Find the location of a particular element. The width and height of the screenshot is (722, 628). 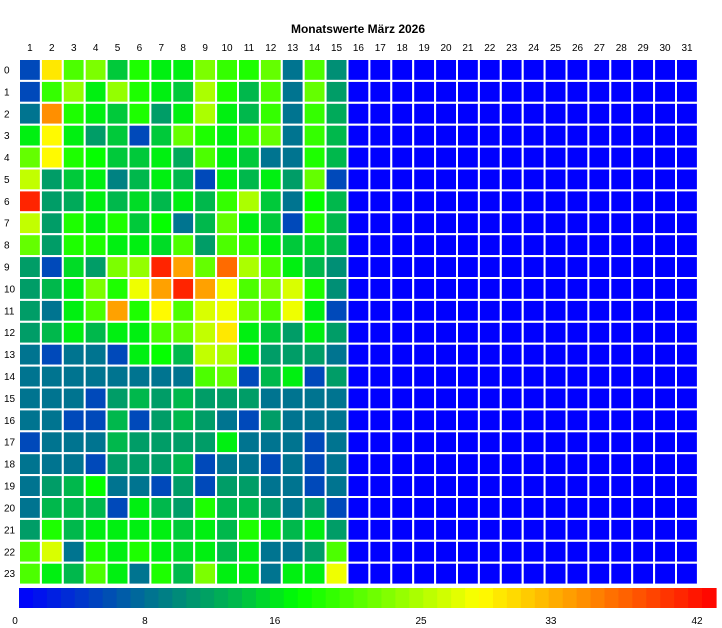

colorbar-tick-label: 16 is located at coordinates (275, 621).